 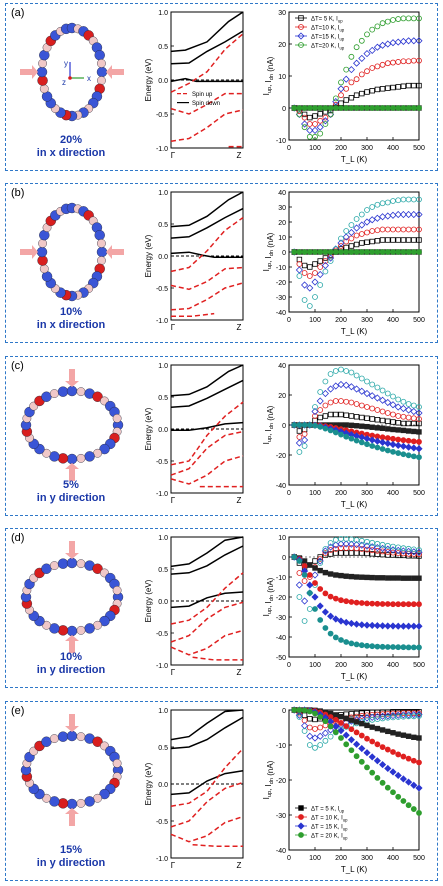 I want to click on current-ytick-label: -20, so click(x=281, y=781).